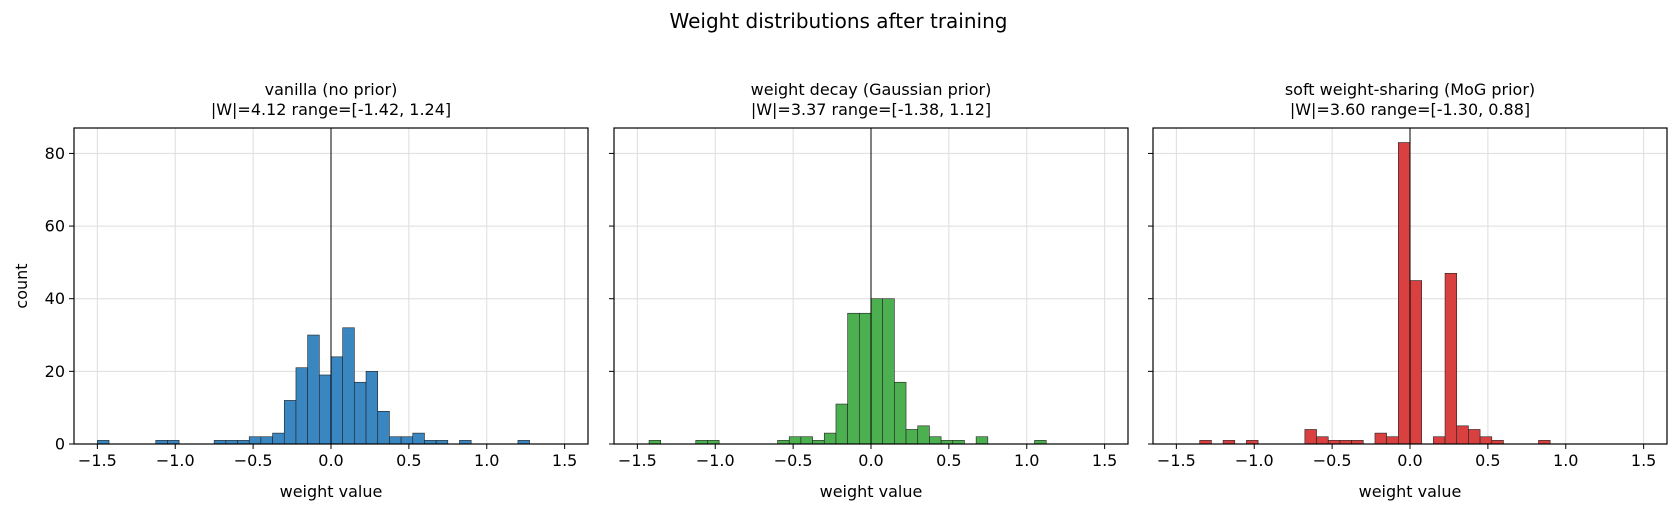 This screenshot has width=1677, height=512. I want to click on figure-suptitle: Weight distributions after training, so click(839, 21).